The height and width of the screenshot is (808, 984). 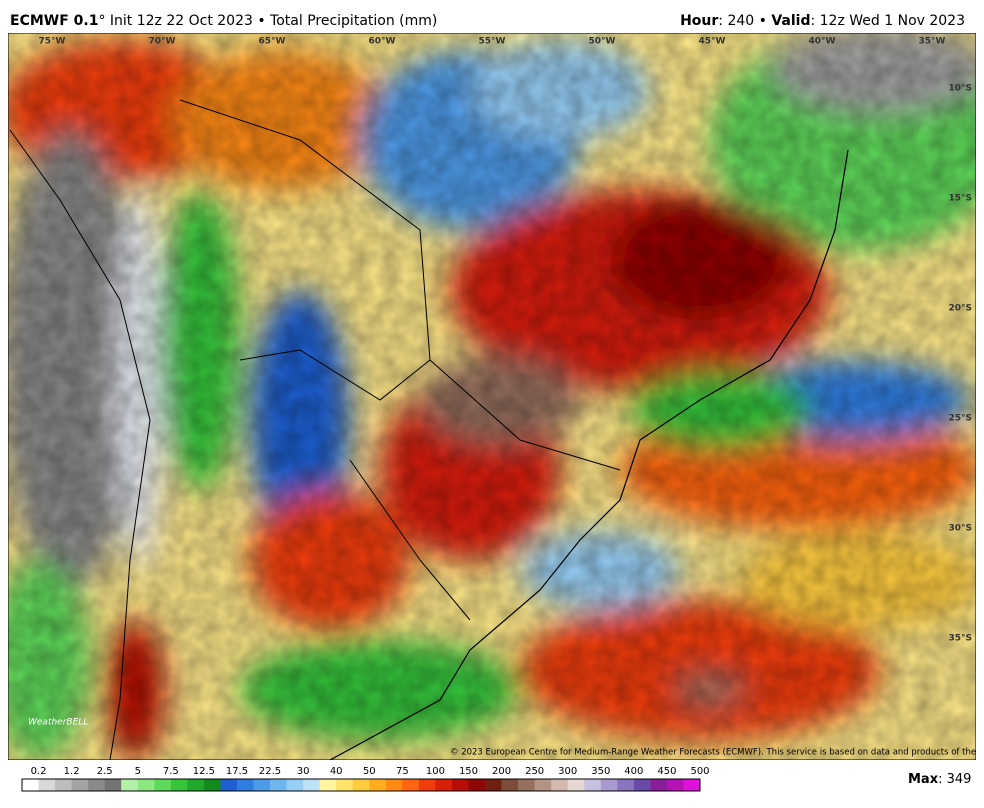 What do you see at coordinates (58, 723) in the screenshot?
I see `logo: WeatherBELL` at bounding box center [58, 723].